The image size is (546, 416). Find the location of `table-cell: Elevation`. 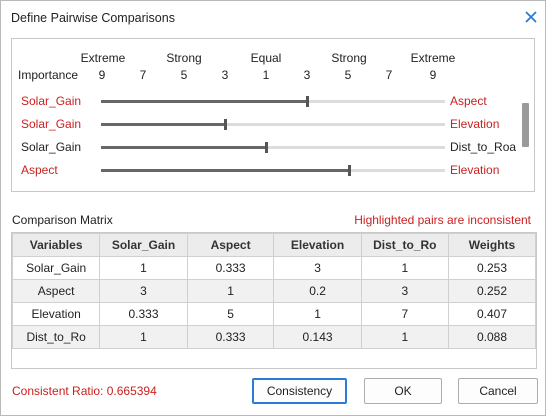

table-cell: Elevation is located at coordinates (56, 314).